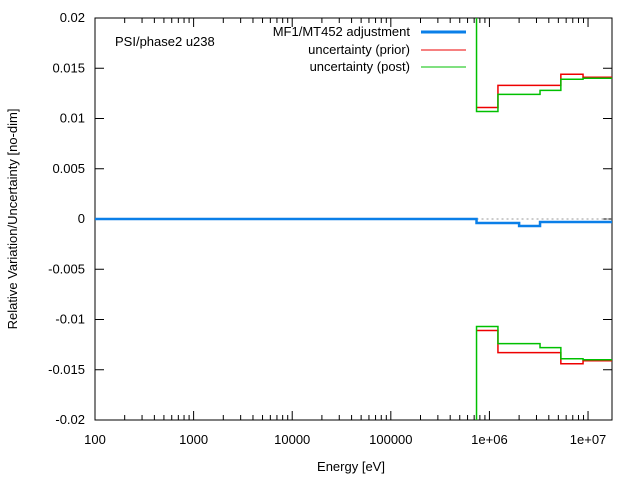  I want to click on y-tick-label: -0.015, so click(66, 369).